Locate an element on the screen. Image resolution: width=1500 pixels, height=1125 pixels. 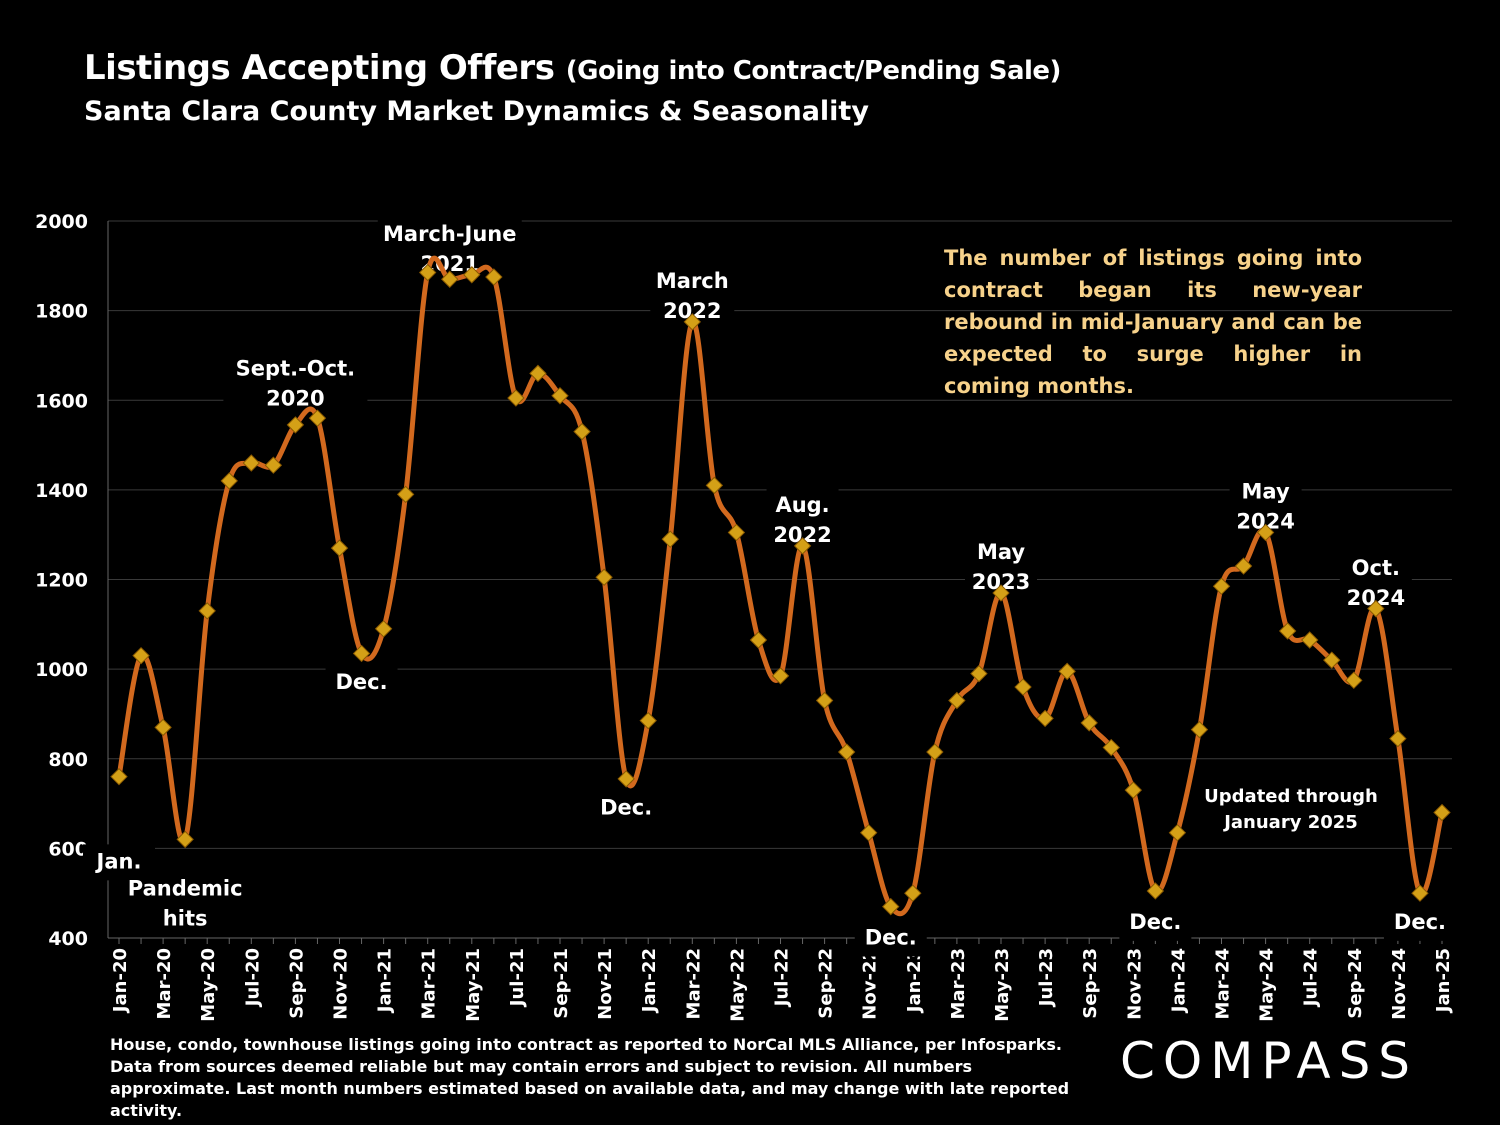
x-tick-label: Nov-20 is located at coordinates (341, 984).